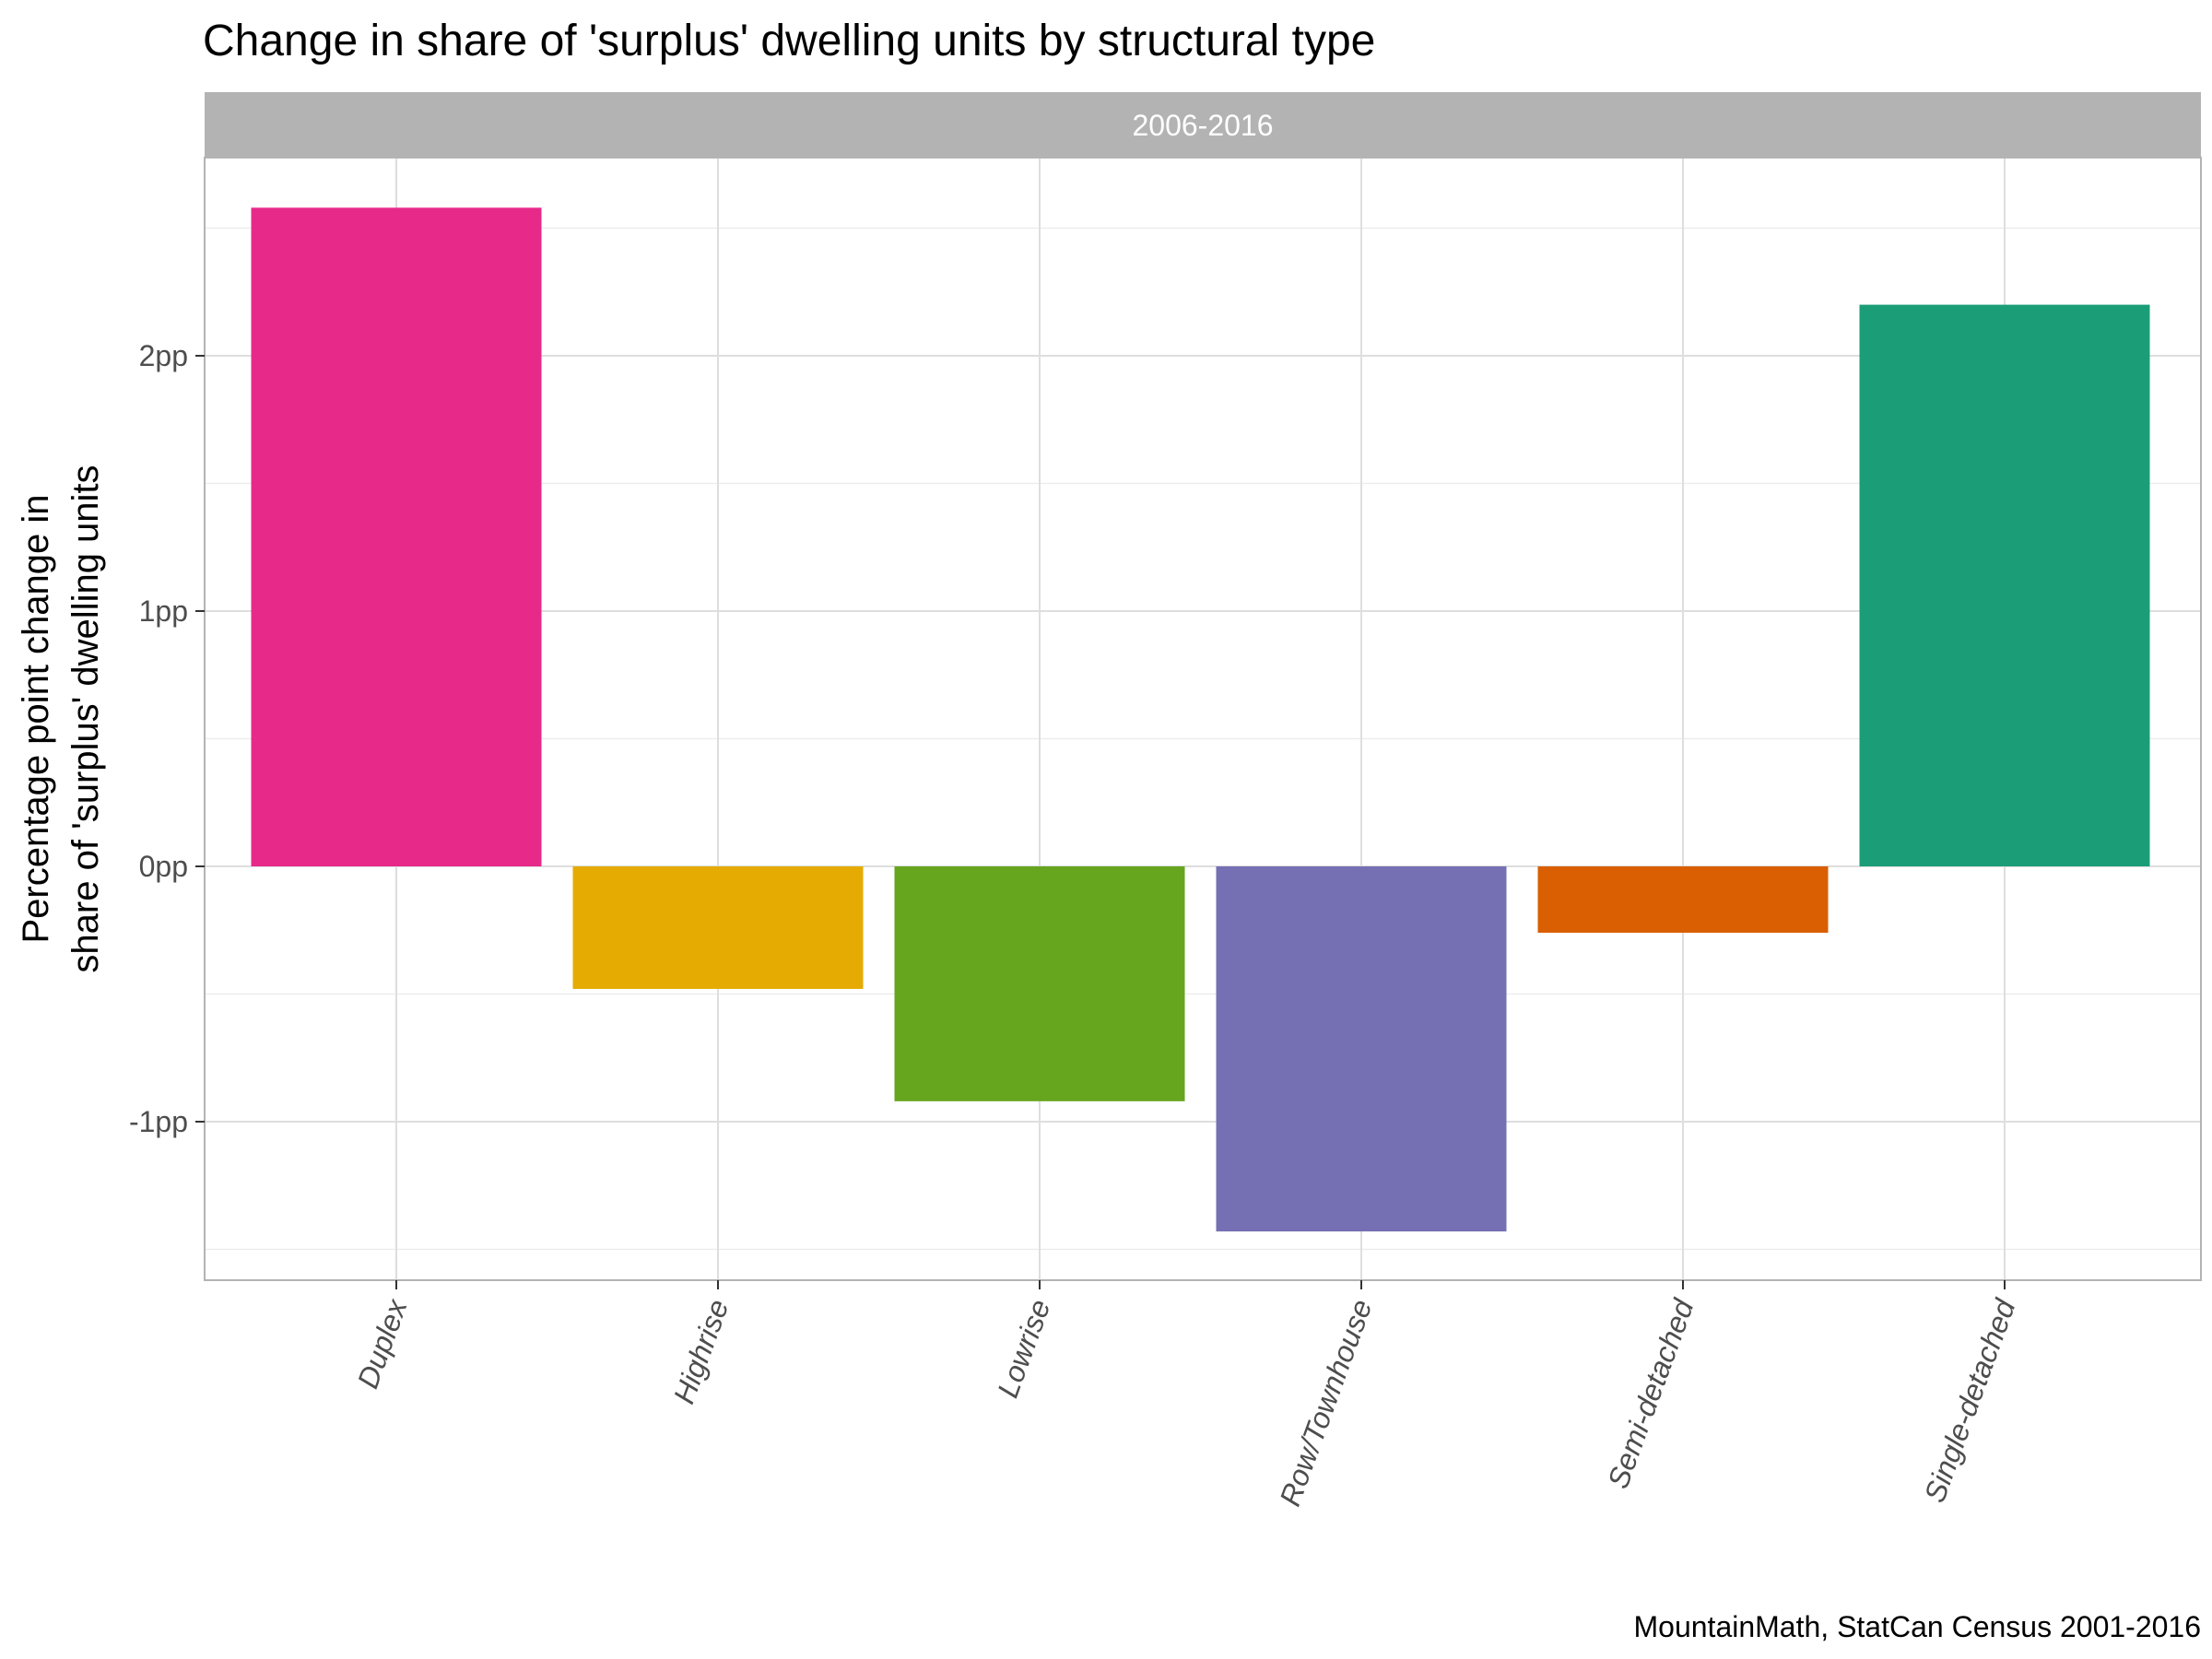  Describe the element at coordinates (1024, 1348) in the screenshot. I see `x-tick-label: Lowrise` at that location.